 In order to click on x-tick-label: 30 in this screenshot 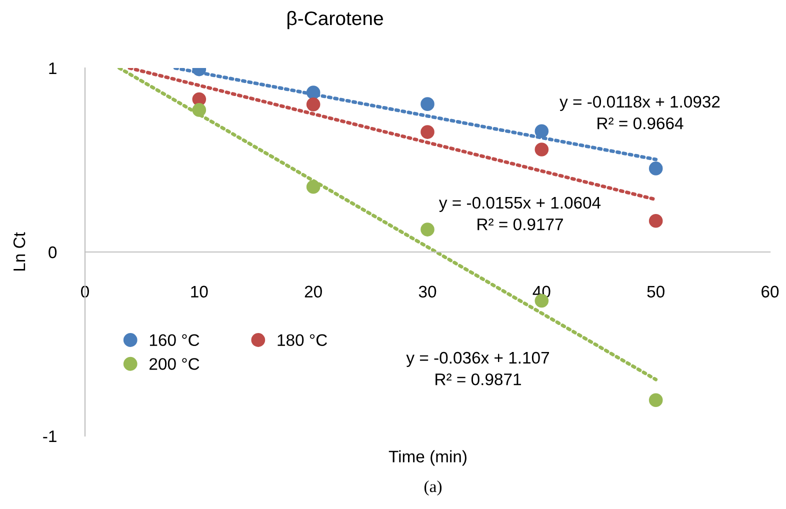, I will do `click(427, 292)`.